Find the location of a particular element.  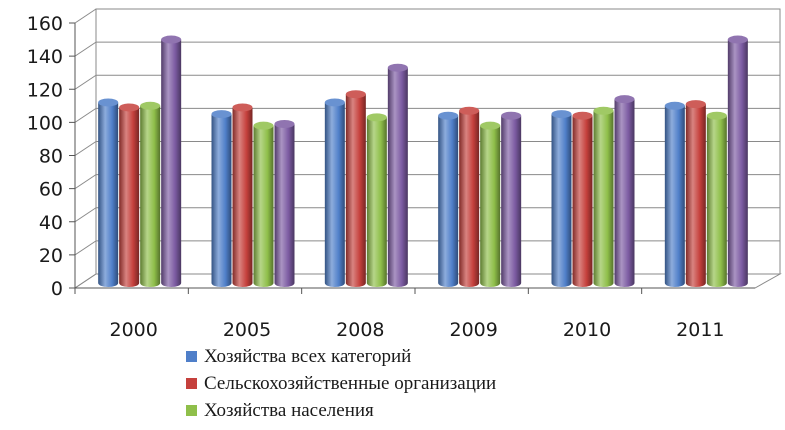

x-tick-label: 2011 is located at coordinates (700, 329).